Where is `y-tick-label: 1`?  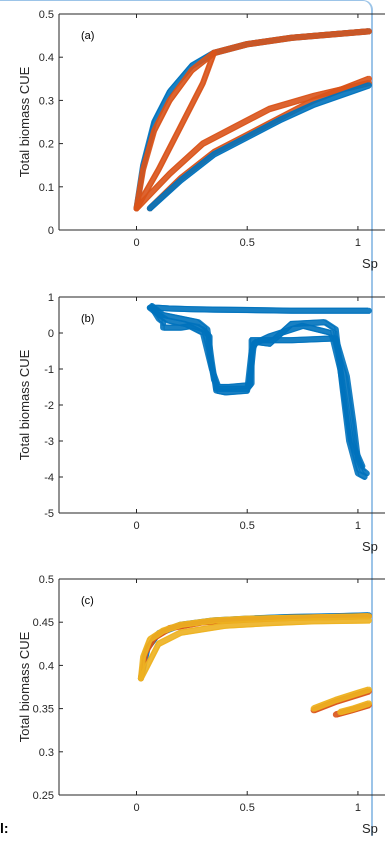
y-tick-label: 1 is located at coordinates (51, 298).